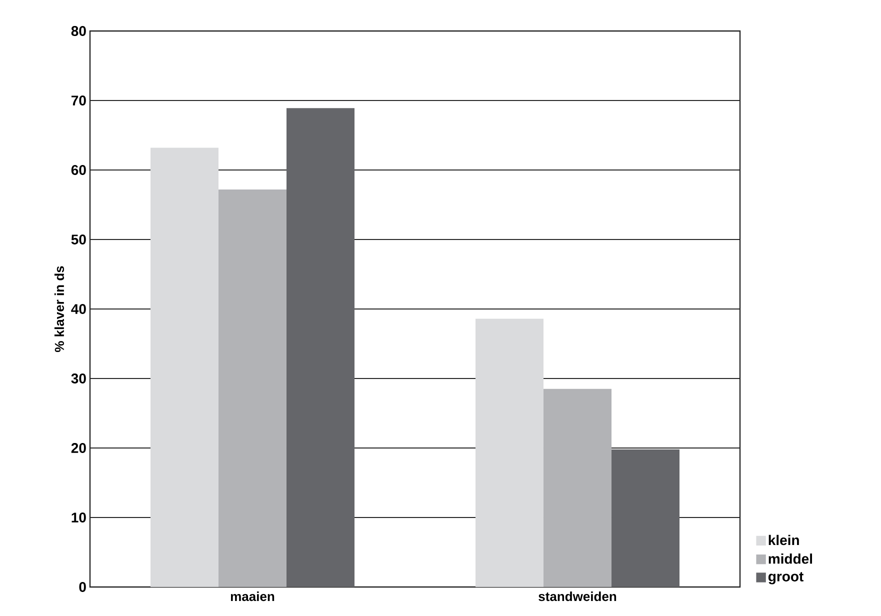 This screenshot has height=616, width=881. What do you see at coordinates (577, 597) in the screenshot?
I see `x-tick-label: standweiden` at bounding box center [577, 597].